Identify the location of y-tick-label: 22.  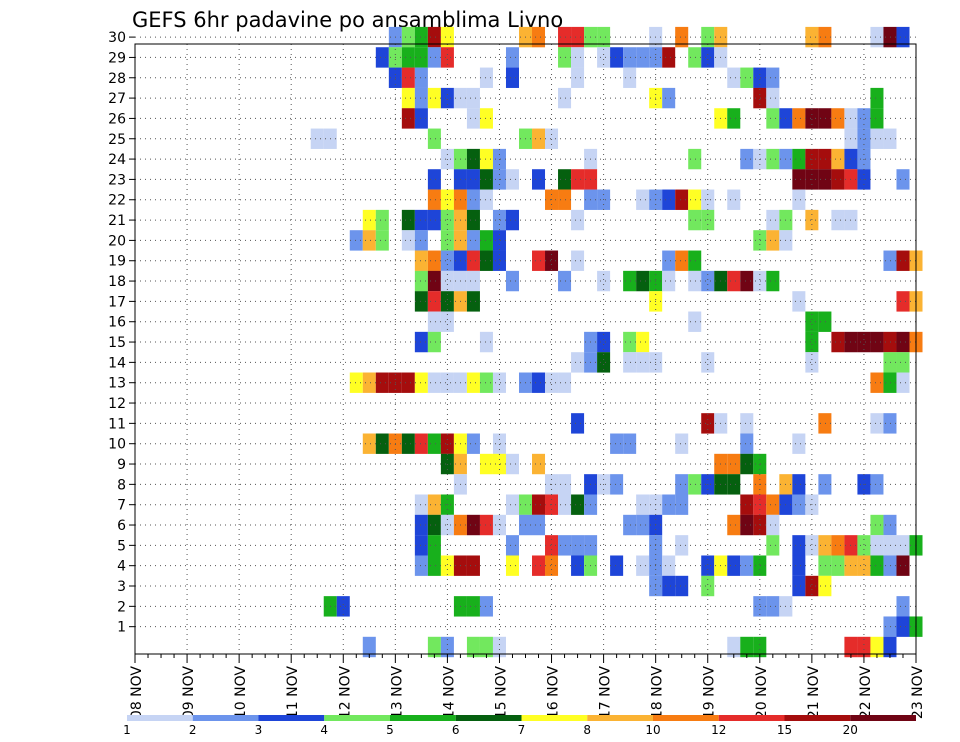
(117, 201).